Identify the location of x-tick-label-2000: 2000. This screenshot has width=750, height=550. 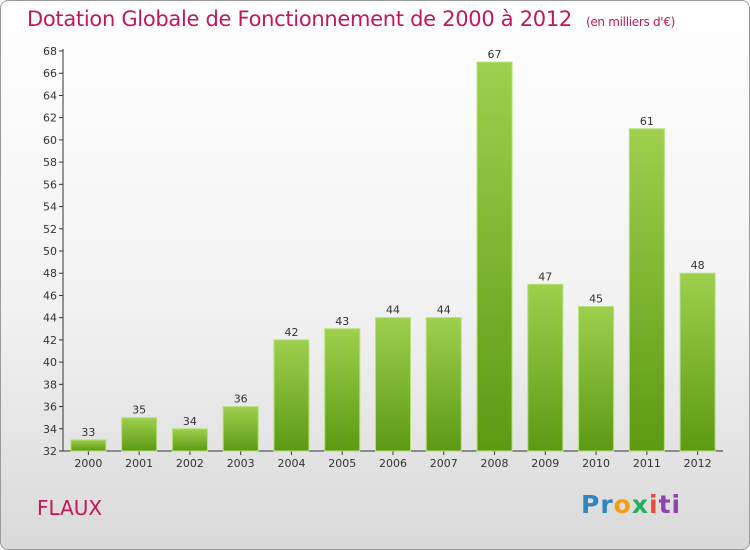
(88, 463).